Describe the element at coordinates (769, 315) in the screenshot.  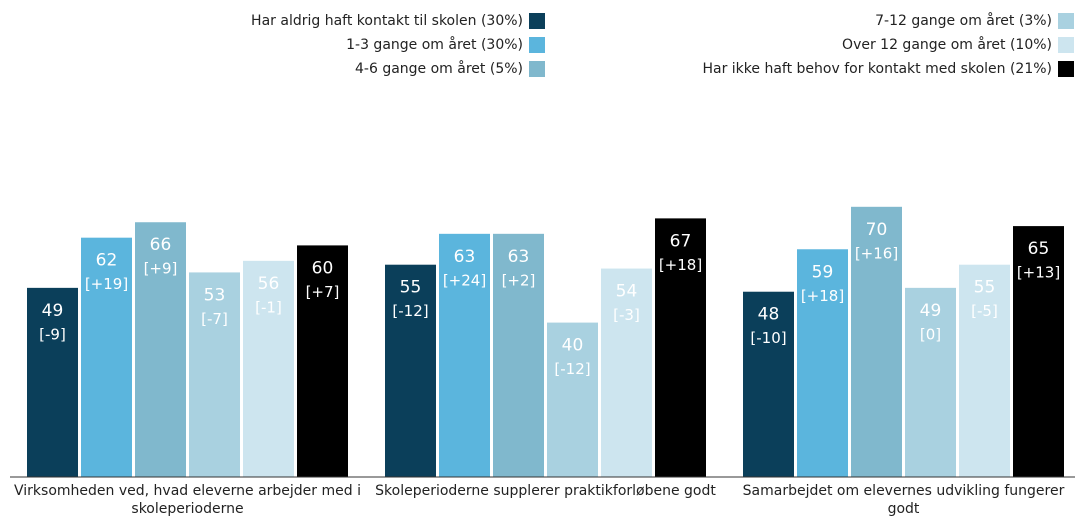
I see `value-label: 48` at that location.